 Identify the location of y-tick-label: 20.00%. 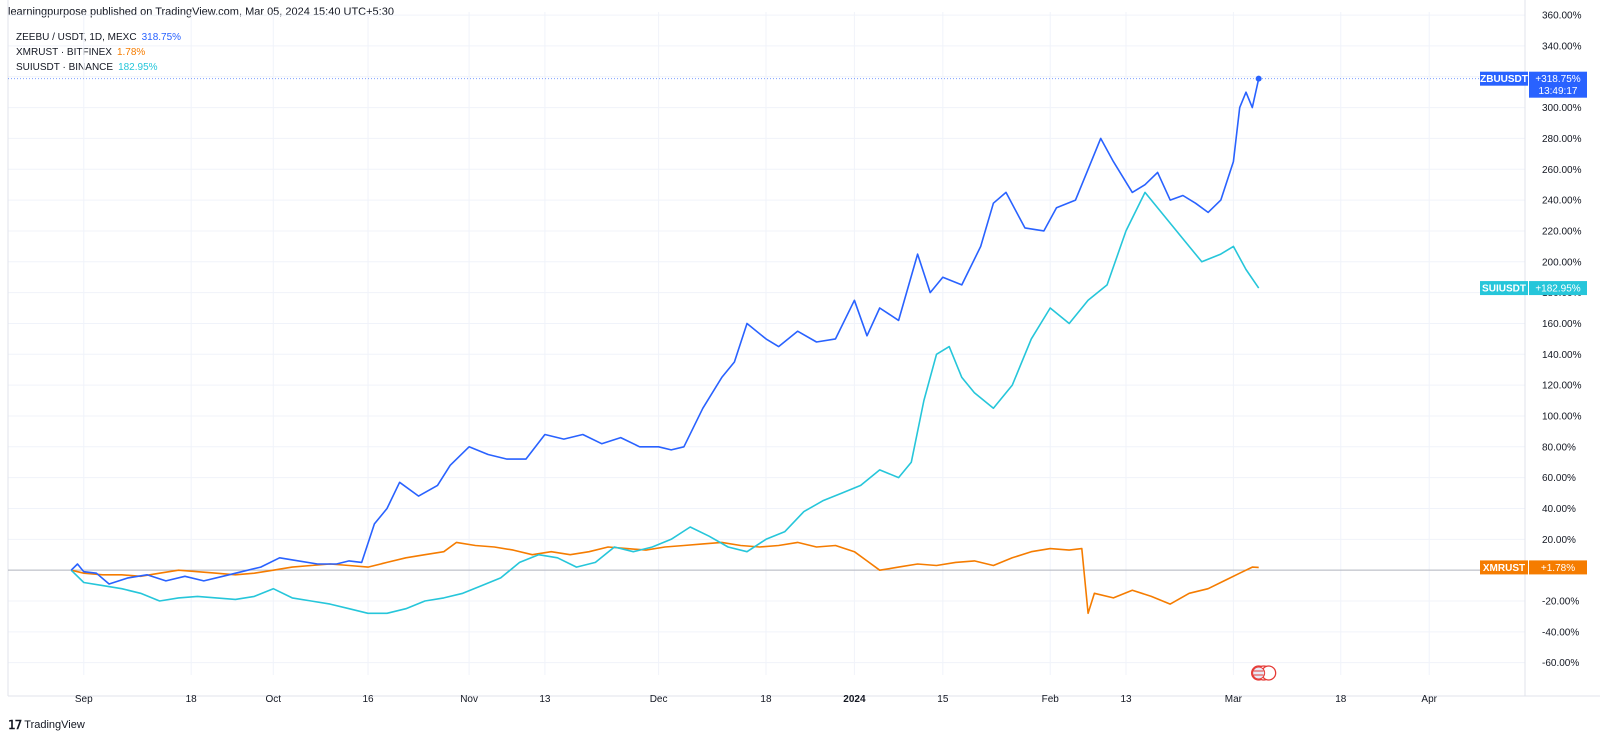
(1559, 540).